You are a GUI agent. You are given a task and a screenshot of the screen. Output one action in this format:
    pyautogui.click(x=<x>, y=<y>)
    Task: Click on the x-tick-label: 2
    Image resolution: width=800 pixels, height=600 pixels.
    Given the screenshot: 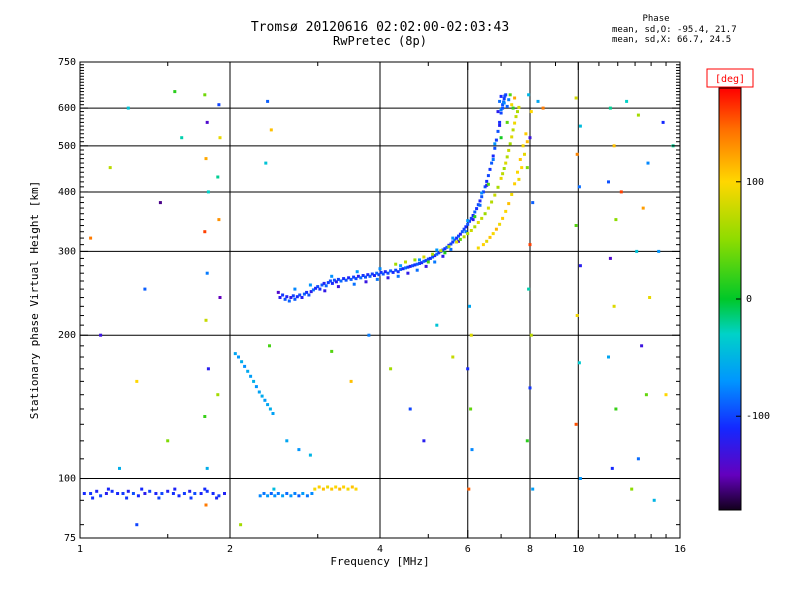 What is the action you would take?
    pyautogui.click(x=230, y=549)
    